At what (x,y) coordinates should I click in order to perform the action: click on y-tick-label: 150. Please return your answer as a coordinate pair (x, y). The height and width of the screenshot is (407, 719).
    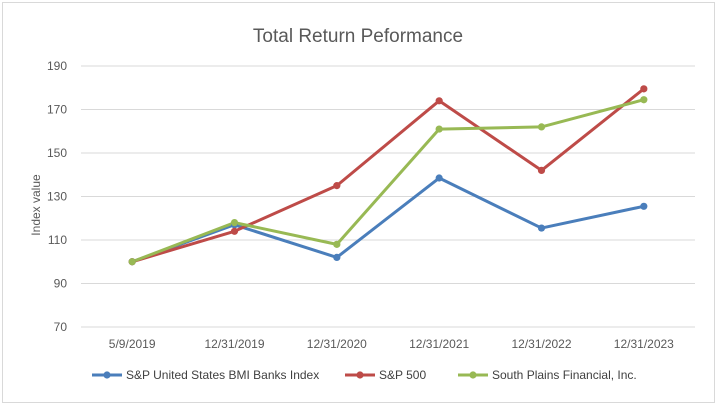
    Looking at the image, I should click on (57, 153).